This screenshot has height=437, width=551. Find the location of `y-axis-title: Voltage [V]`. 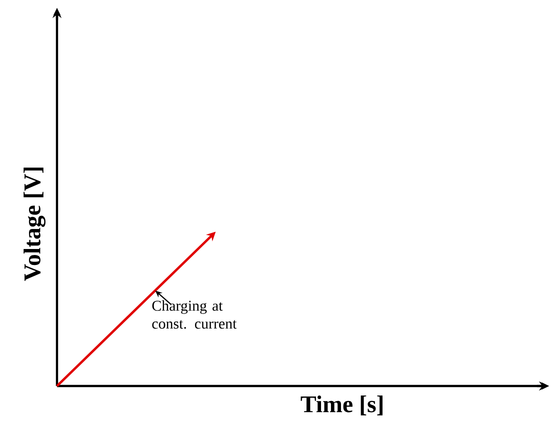

y-axis-title: Voltage [V] is located at coordinates (35, 224).